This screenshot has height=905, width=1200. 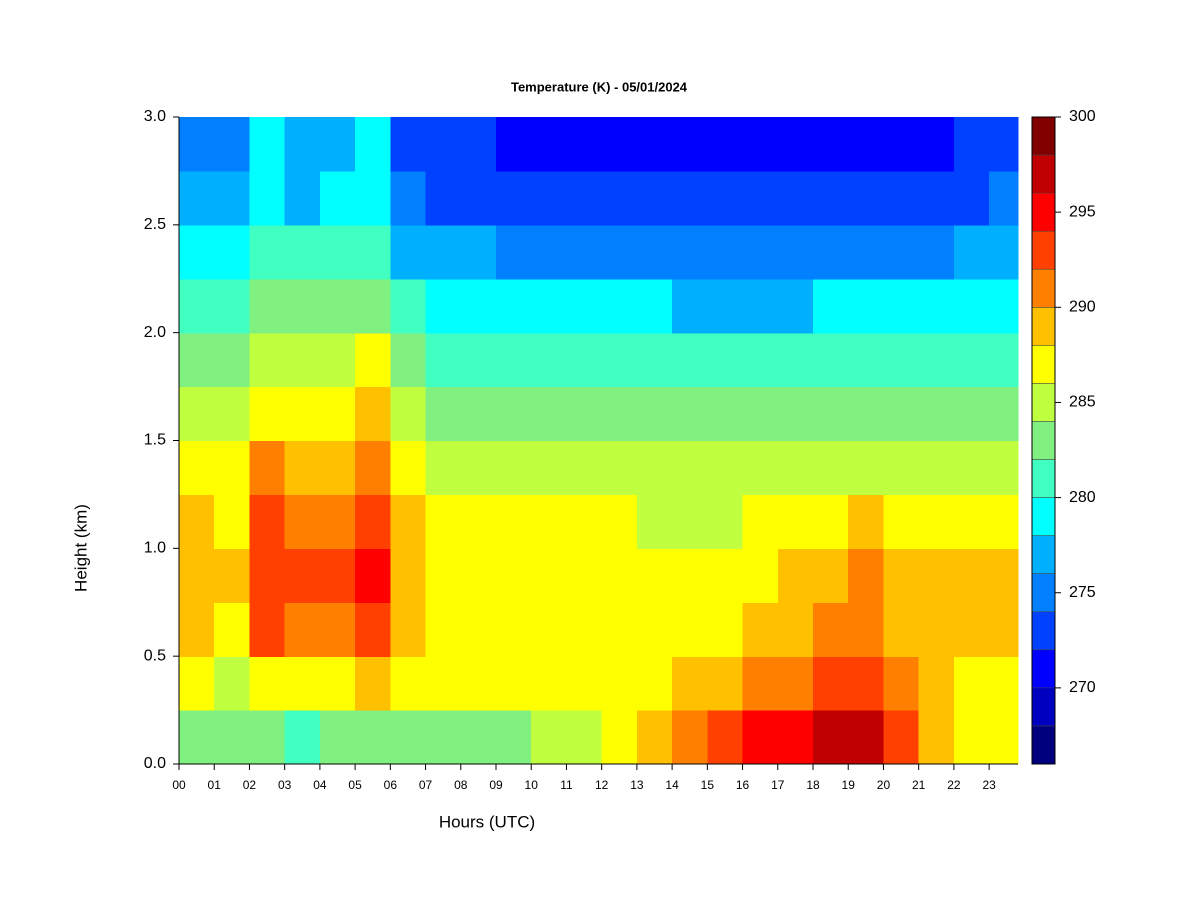 What do you see at coordinates (1043, 440) in the screenshot?
I see `colorbar-frame` at bounding box center [1043, 440].